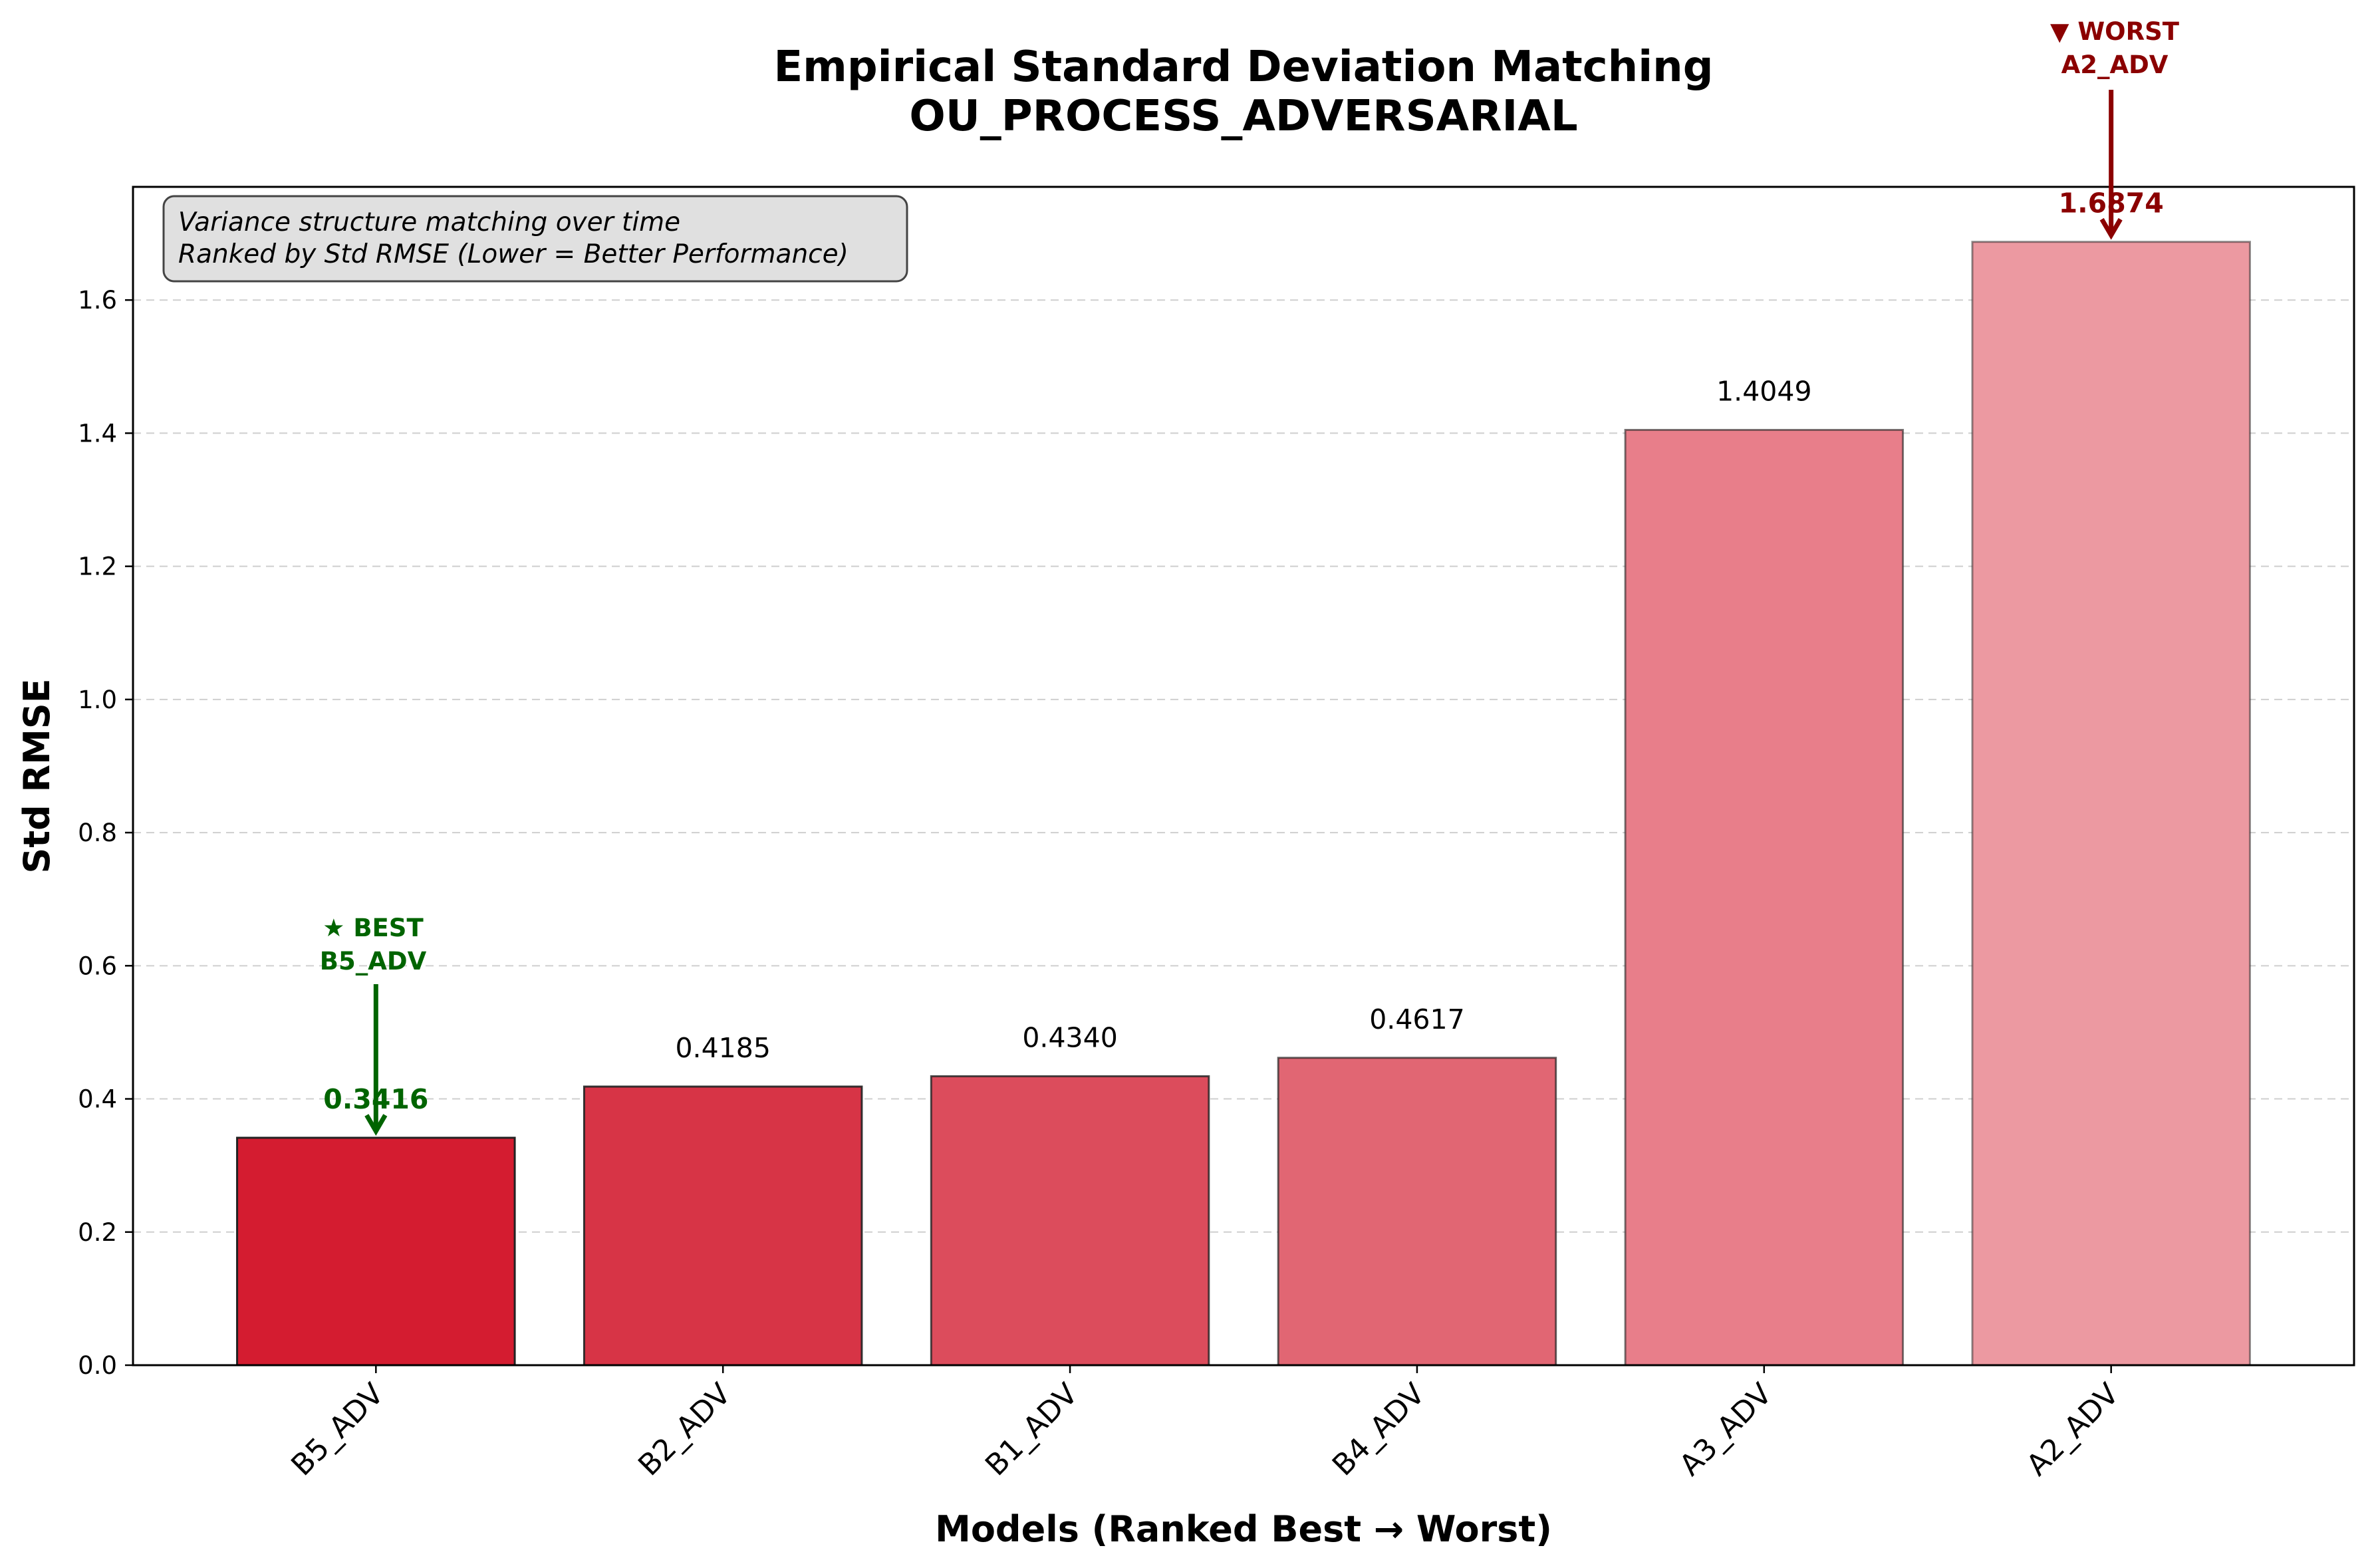 This screenshot has width=2374, height=1568. What do you see at coordinates (97, 300) in the screenshot?
I see `y-tick-label: 1.6` at bounding box center [97, 300].